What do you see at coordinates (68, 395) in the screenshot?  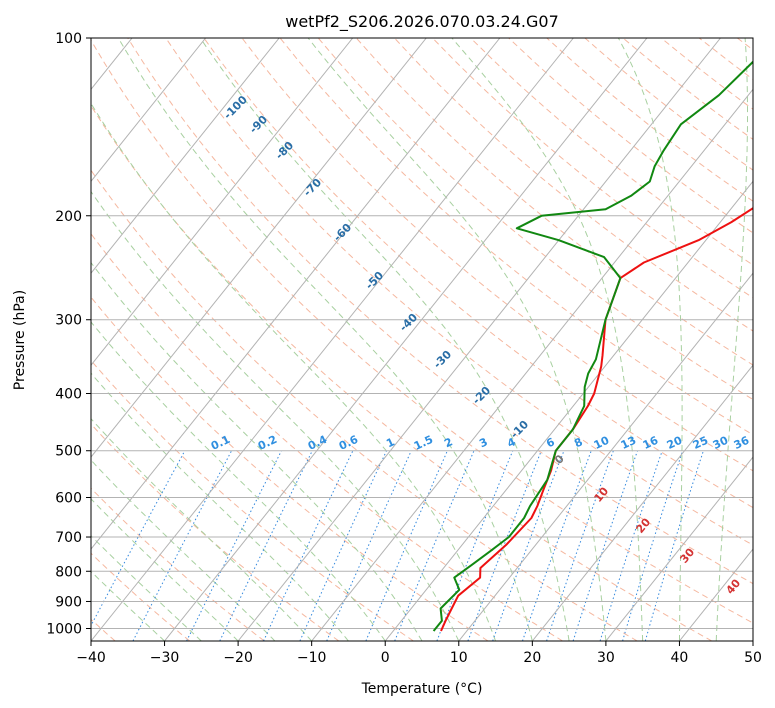 I see `y-tick-label: 400` at bounding box center [68, 395].